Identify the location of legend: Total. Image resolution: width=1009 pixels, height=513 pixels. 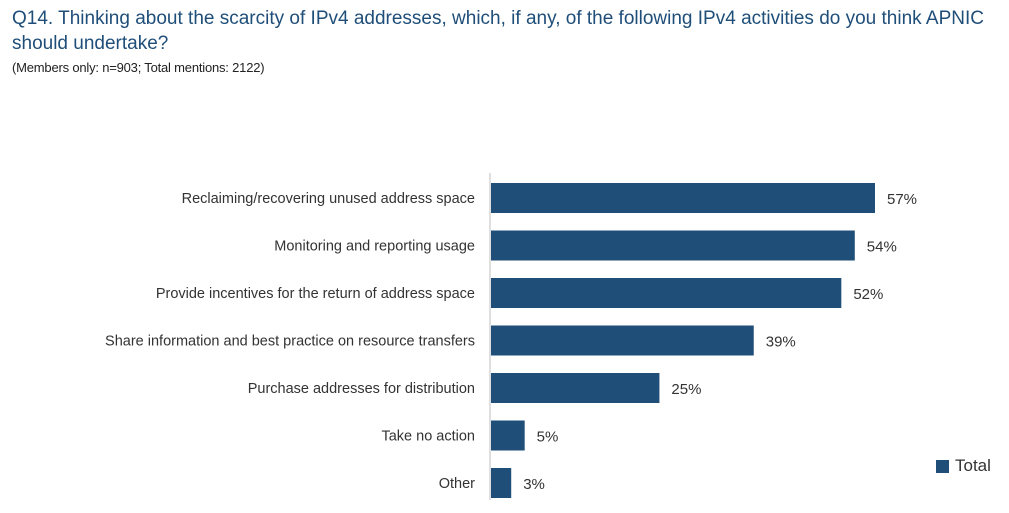
(963, 466).